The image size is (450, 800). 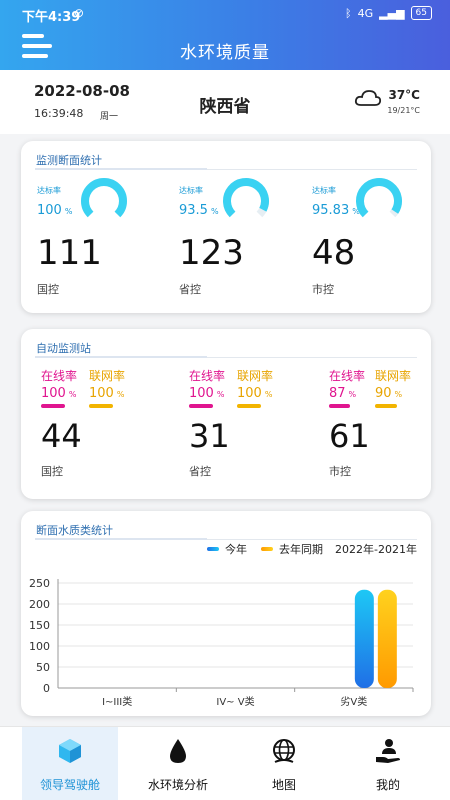 What do you see at coordinates (79, 13) in the screenshot?
I see `mute-icon: ⊘` at bounding box center [79, 13].